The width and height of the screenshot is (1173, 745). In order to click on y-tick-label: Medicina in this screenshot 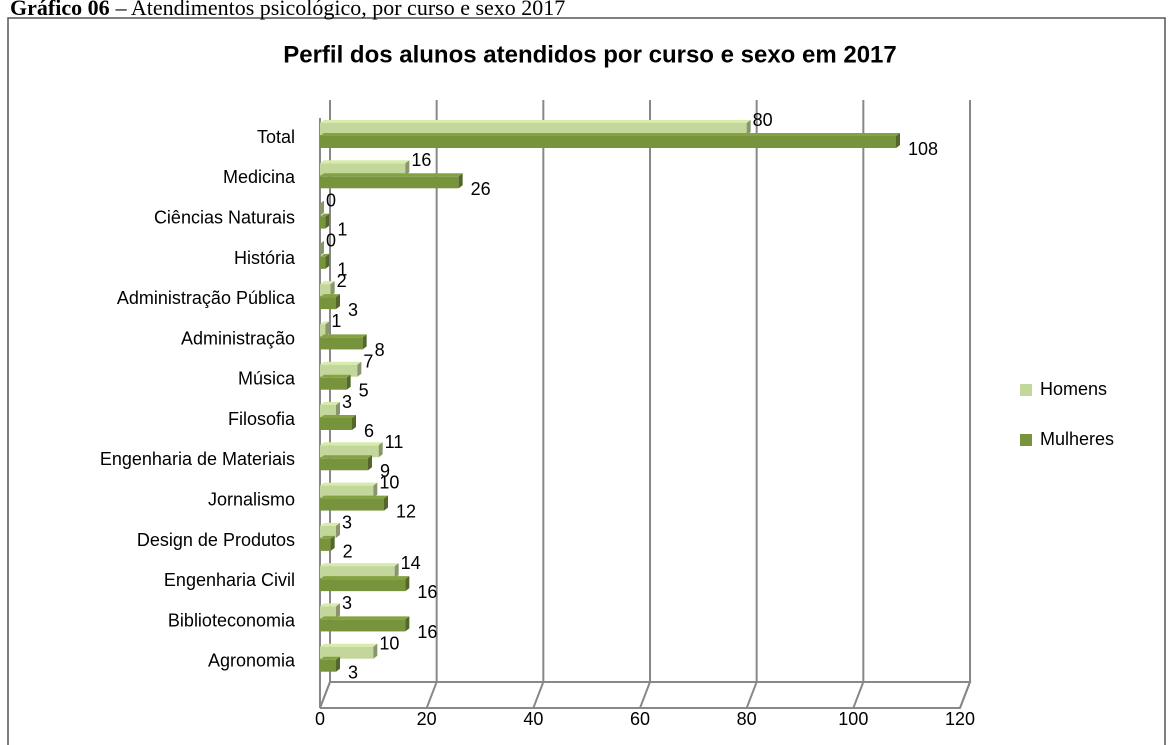, I will do `click(259, 177)`.